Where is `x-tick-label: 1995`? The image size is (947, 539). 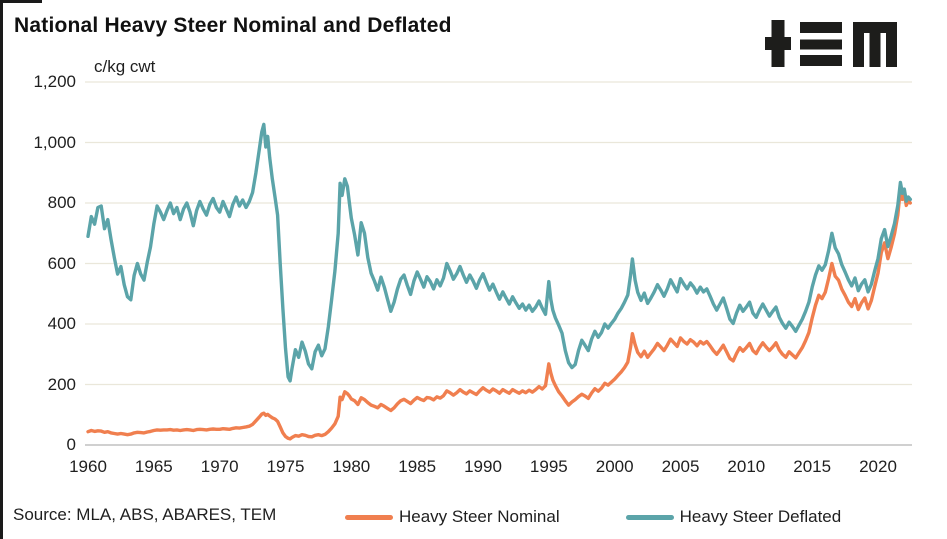
x-tick-label: 1995 is located at coordinates (548, 466).